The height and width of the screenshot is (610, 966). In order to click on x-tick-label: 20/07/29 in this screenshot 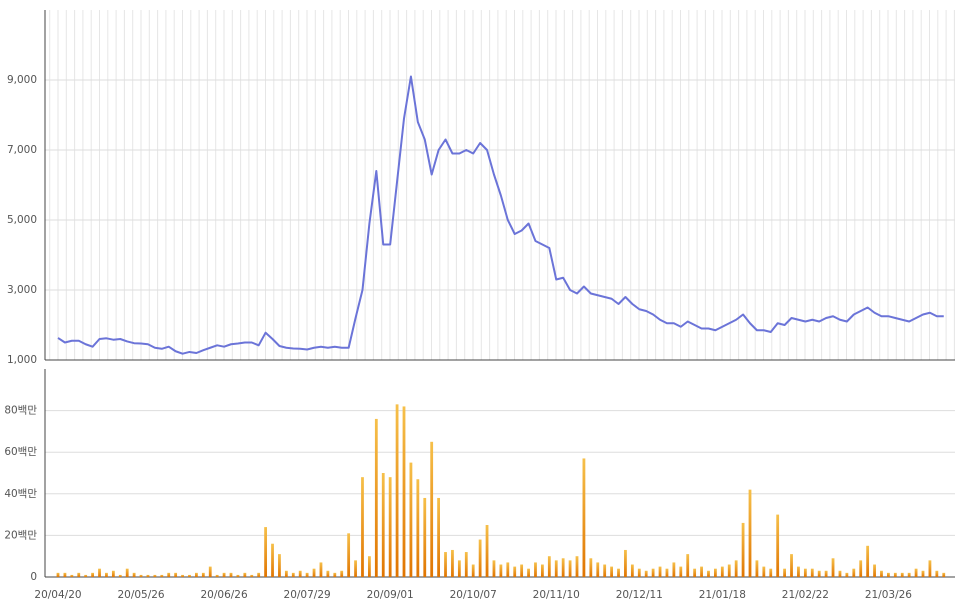, I will do `click(307, 595)`.